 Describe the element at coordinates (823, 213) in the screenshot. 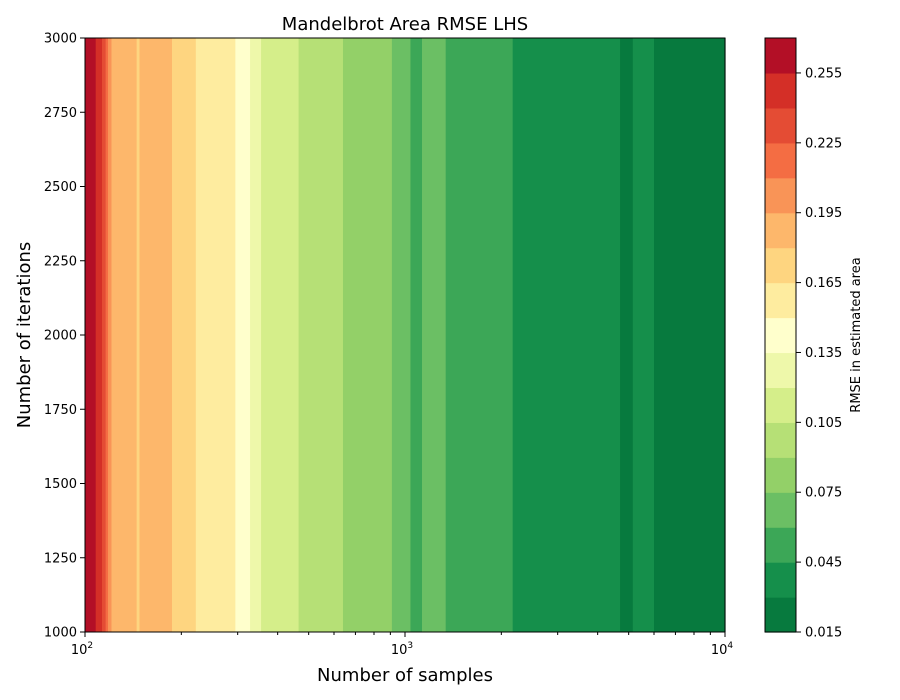

I see `colorbar-tick-label: 0.195` at that location.